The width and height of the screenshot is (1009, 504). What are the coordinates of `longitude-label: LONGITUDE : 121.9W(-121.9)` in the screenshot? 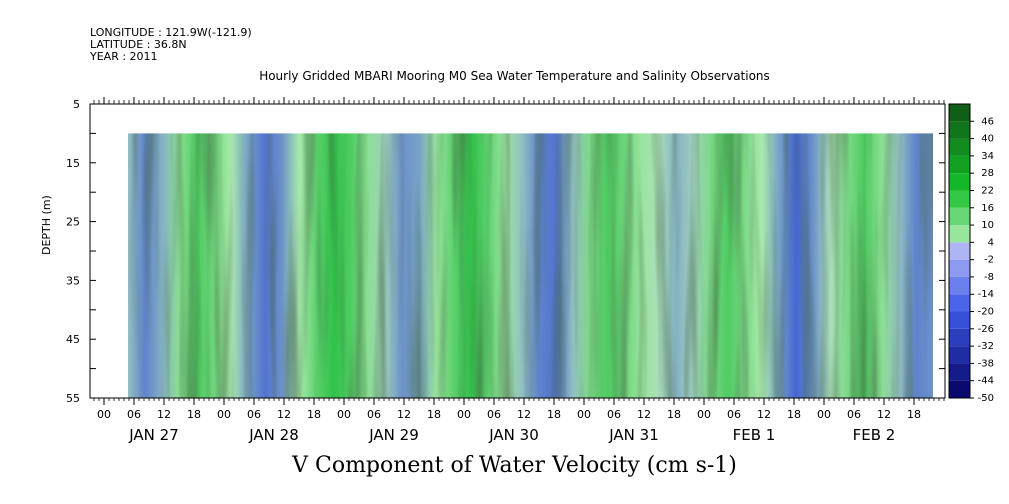 It's located at (171, 32).